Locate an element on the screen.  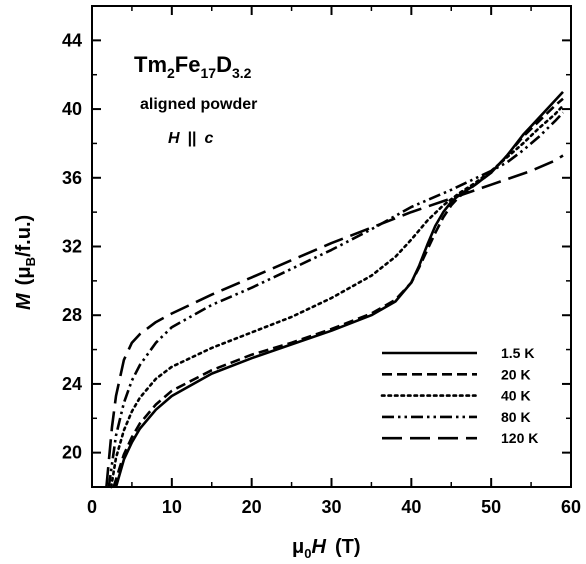
x-tick-label: 50 is located at coordinates (491, 507).